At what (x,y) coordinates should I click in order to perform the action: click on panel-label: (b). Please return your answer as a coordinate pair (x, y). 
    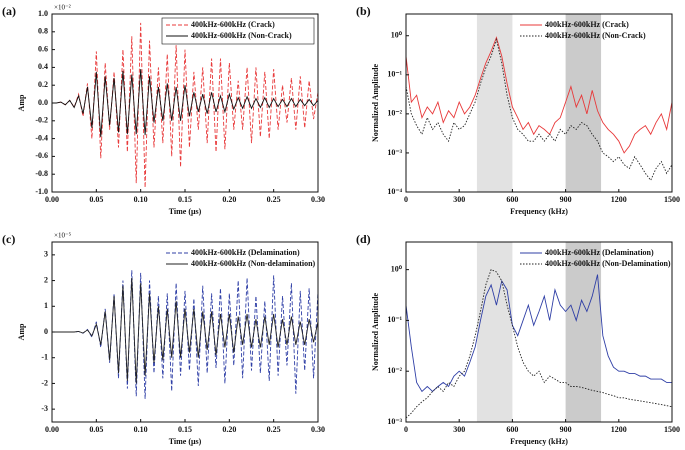
    Looking at the image, I should click on (363, 11).